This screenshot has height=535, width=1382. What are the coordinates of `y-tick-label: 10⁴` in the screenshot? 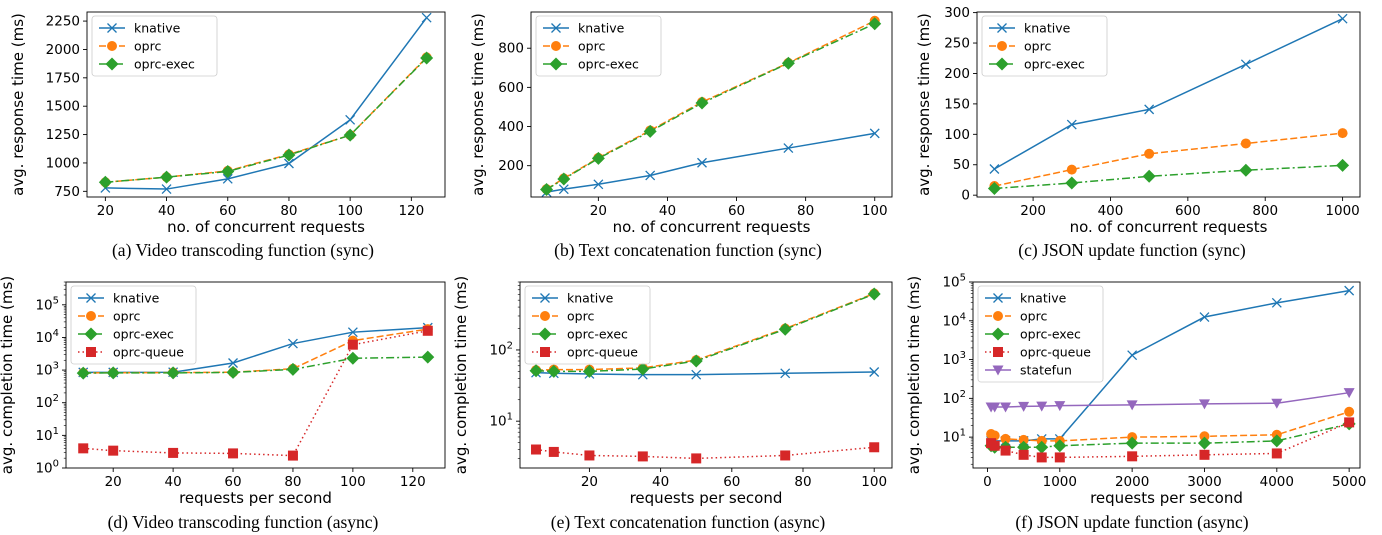 It's located at (954, 320).